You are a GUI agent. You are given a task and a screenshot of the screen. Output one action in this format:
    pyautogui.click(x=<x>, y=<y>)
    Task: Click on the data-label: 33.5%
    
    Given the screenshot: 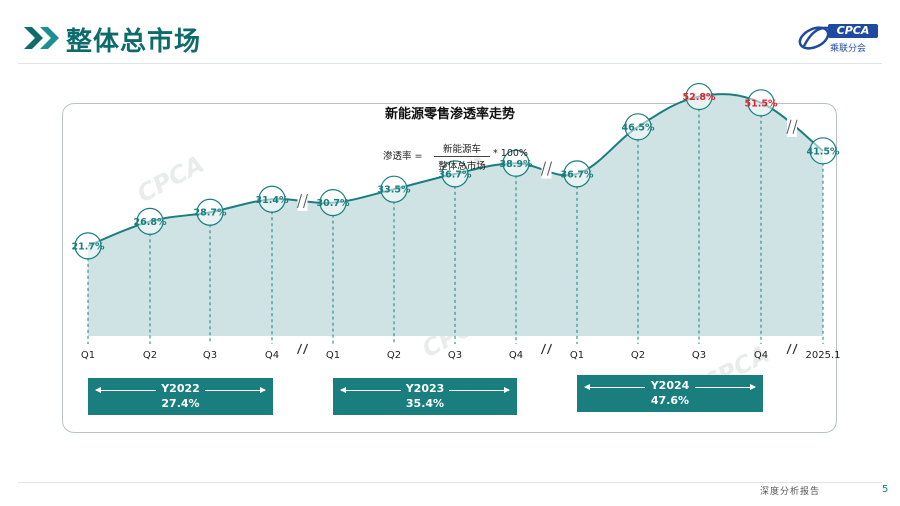 What is the action you would take?
    pyautogui.click(x=394, y=190)
    